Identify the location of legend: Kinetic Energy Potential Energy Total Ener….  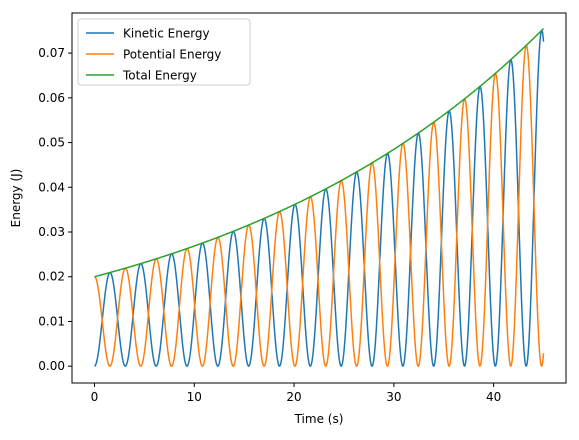
(164, 52).